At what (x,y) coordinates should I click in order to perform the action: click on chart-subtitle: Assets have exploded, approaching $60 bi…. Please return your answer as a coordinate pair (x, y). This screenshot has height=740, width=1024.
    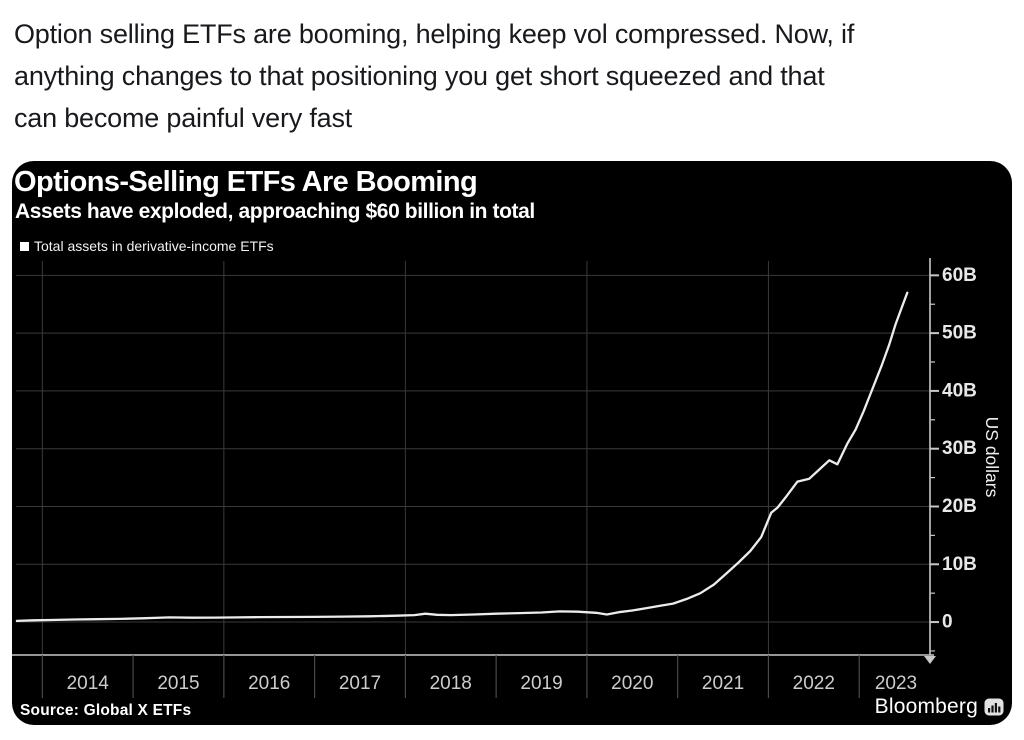
    Looking at the image, I should click on (275, 211).